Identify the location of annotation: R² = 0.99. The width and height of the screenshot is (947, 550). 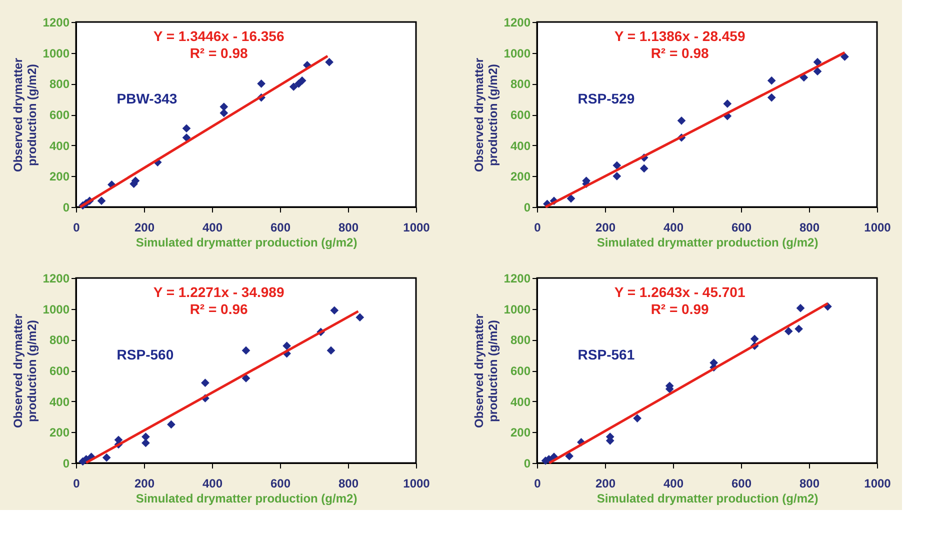
(679, 308).